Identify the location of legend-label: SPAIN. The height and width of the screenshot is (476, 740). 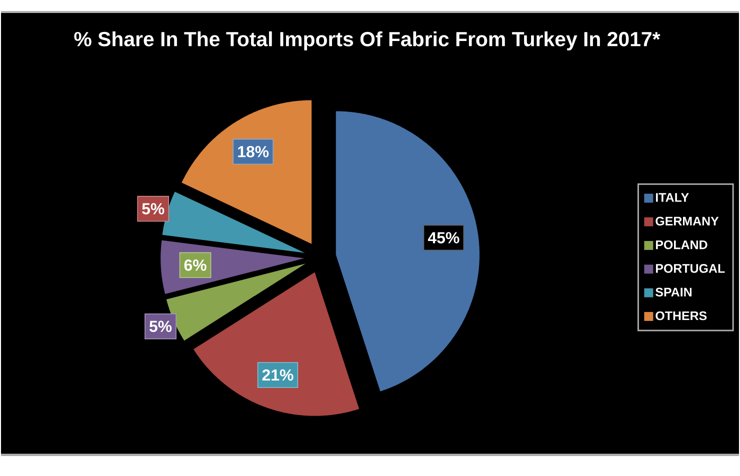
(674, 292).